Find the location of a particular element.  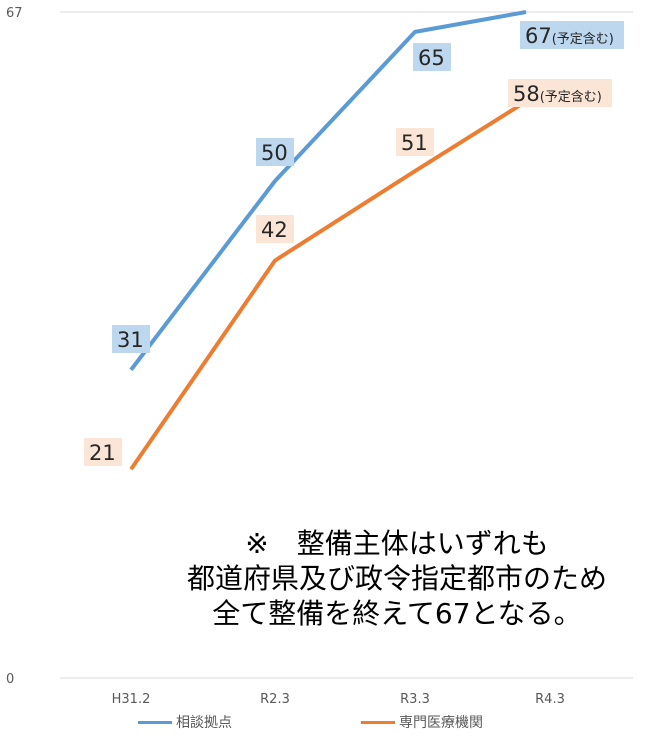

data-label: 42 is located at coordinates (274, 230).